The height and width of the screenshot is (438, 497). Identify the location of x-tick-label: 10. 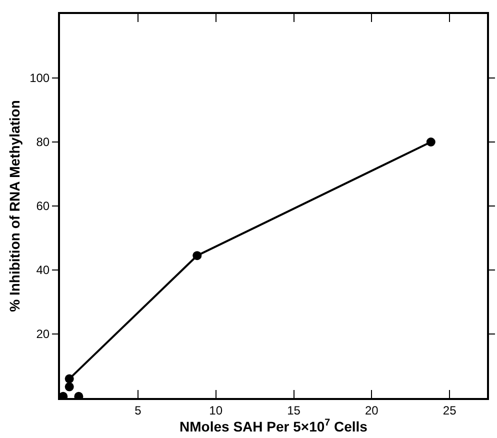
(216, 410).